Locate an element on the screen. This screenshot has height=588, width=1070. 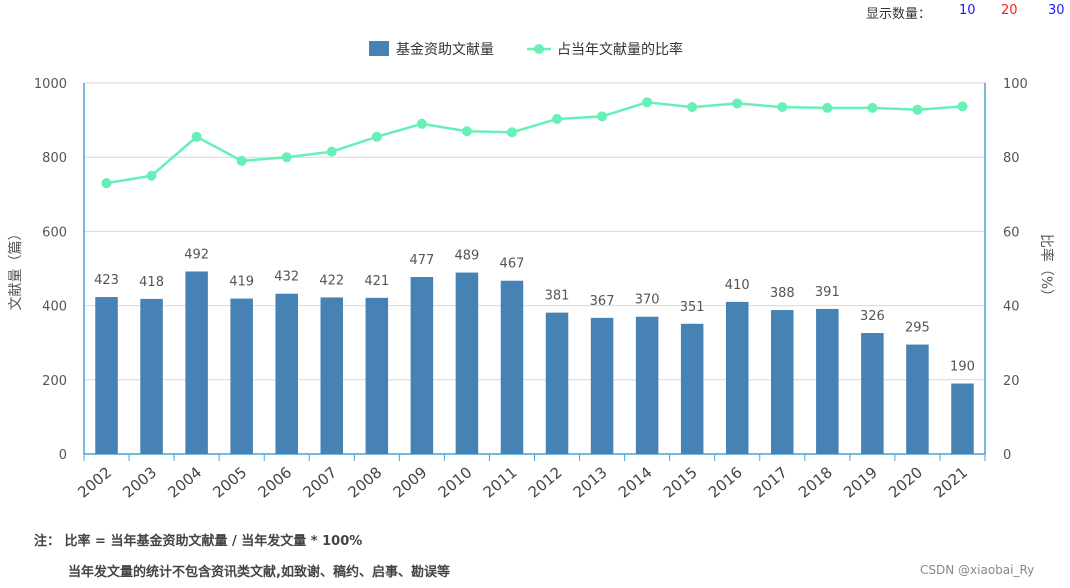
bar-value-label: 467 is located at coordinates (512, 264).